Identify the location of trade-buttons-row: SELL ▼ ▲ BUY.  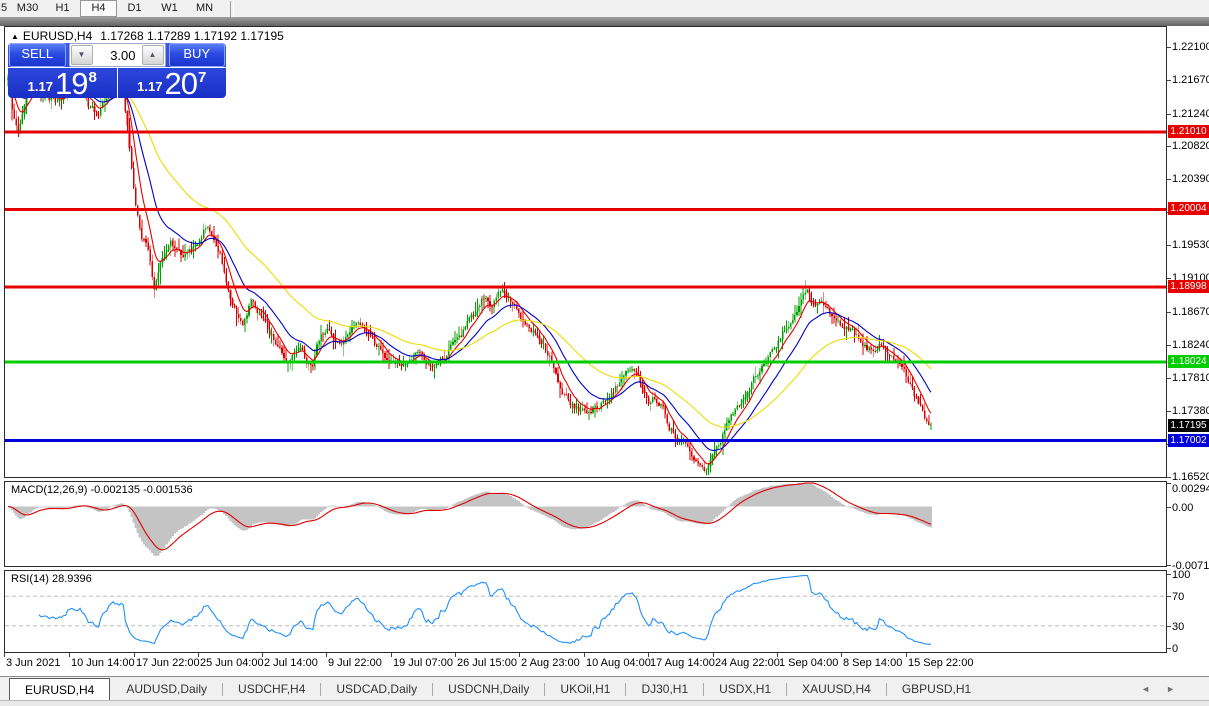
(117, 55).